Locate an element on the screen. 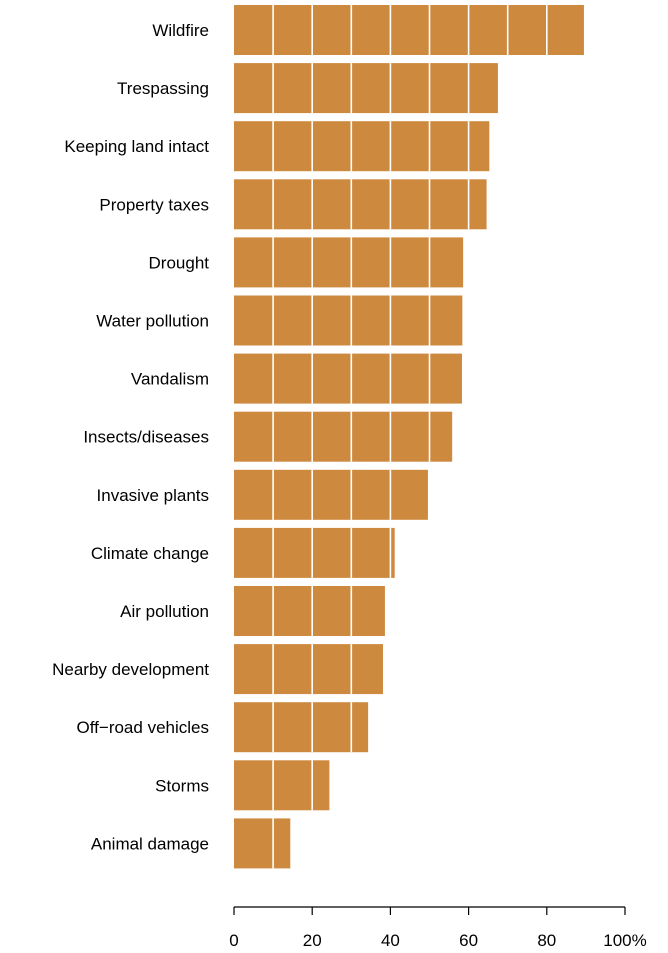 The image size is (668, 953). x-tick-label: 40 is located at coordinates (390, 940).